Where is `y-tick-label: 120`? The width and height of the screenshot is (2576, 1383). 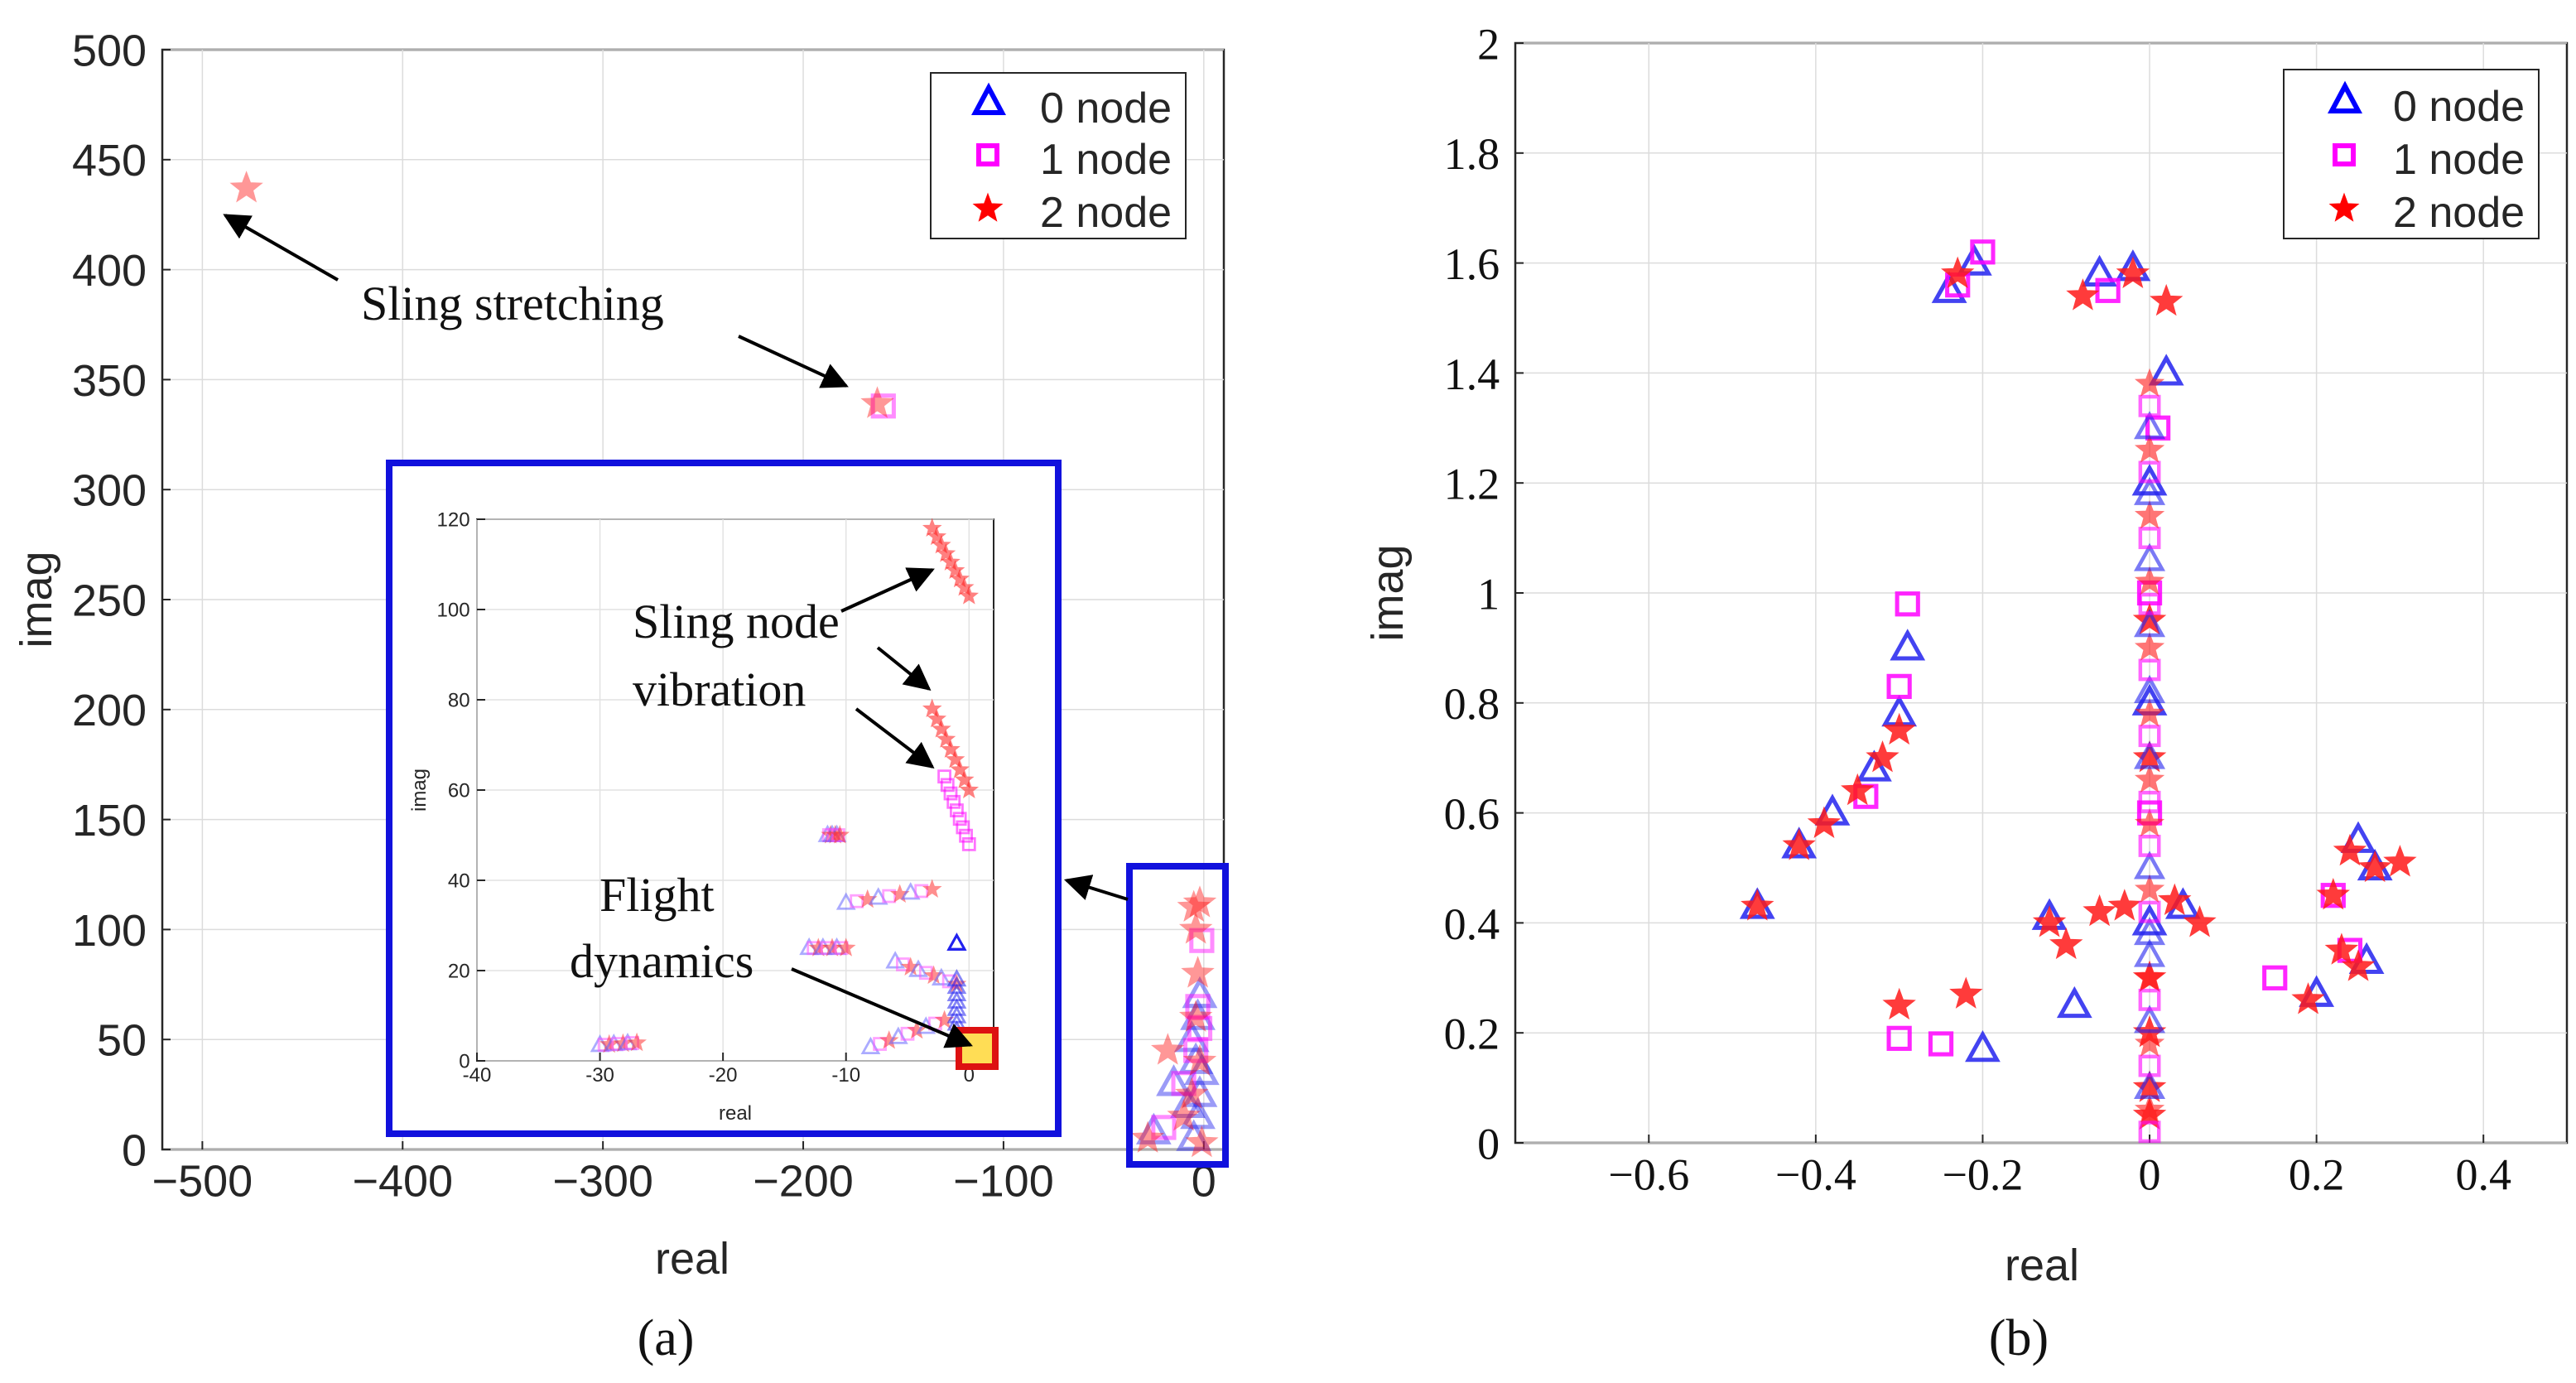
y-tick-label: 120 is located at coordinates (453, 520).